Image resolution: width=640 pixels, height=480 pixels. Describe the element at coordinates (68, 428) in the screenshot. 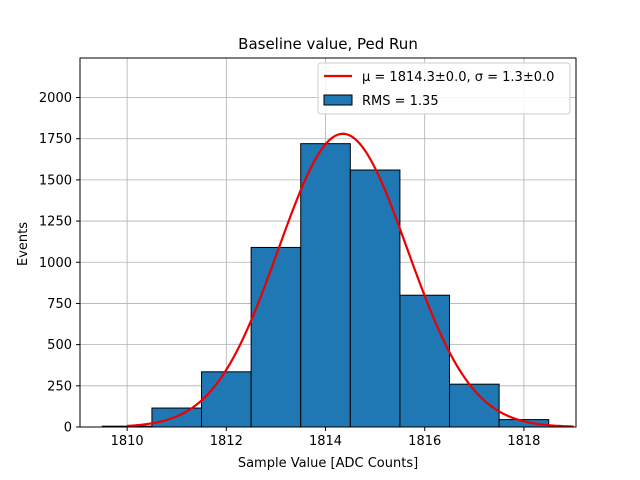

I see `y-tick-label: 0` at that location.